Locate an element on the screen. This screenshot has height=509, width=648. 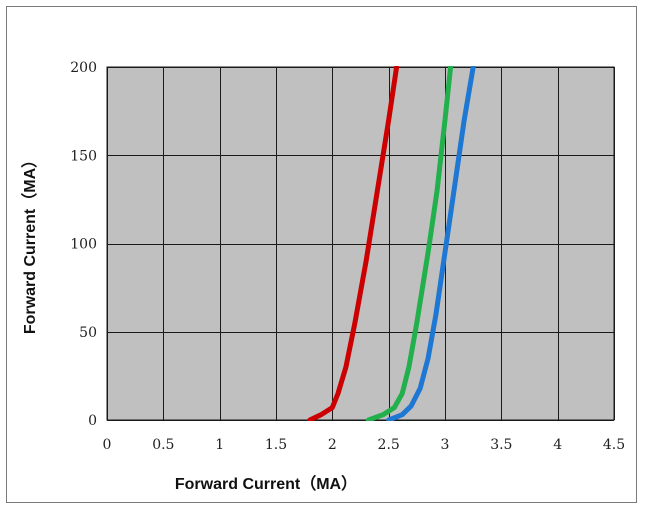
y-axis-ticks: 0 50 100 150 200 is located at coordinates (83, 244).